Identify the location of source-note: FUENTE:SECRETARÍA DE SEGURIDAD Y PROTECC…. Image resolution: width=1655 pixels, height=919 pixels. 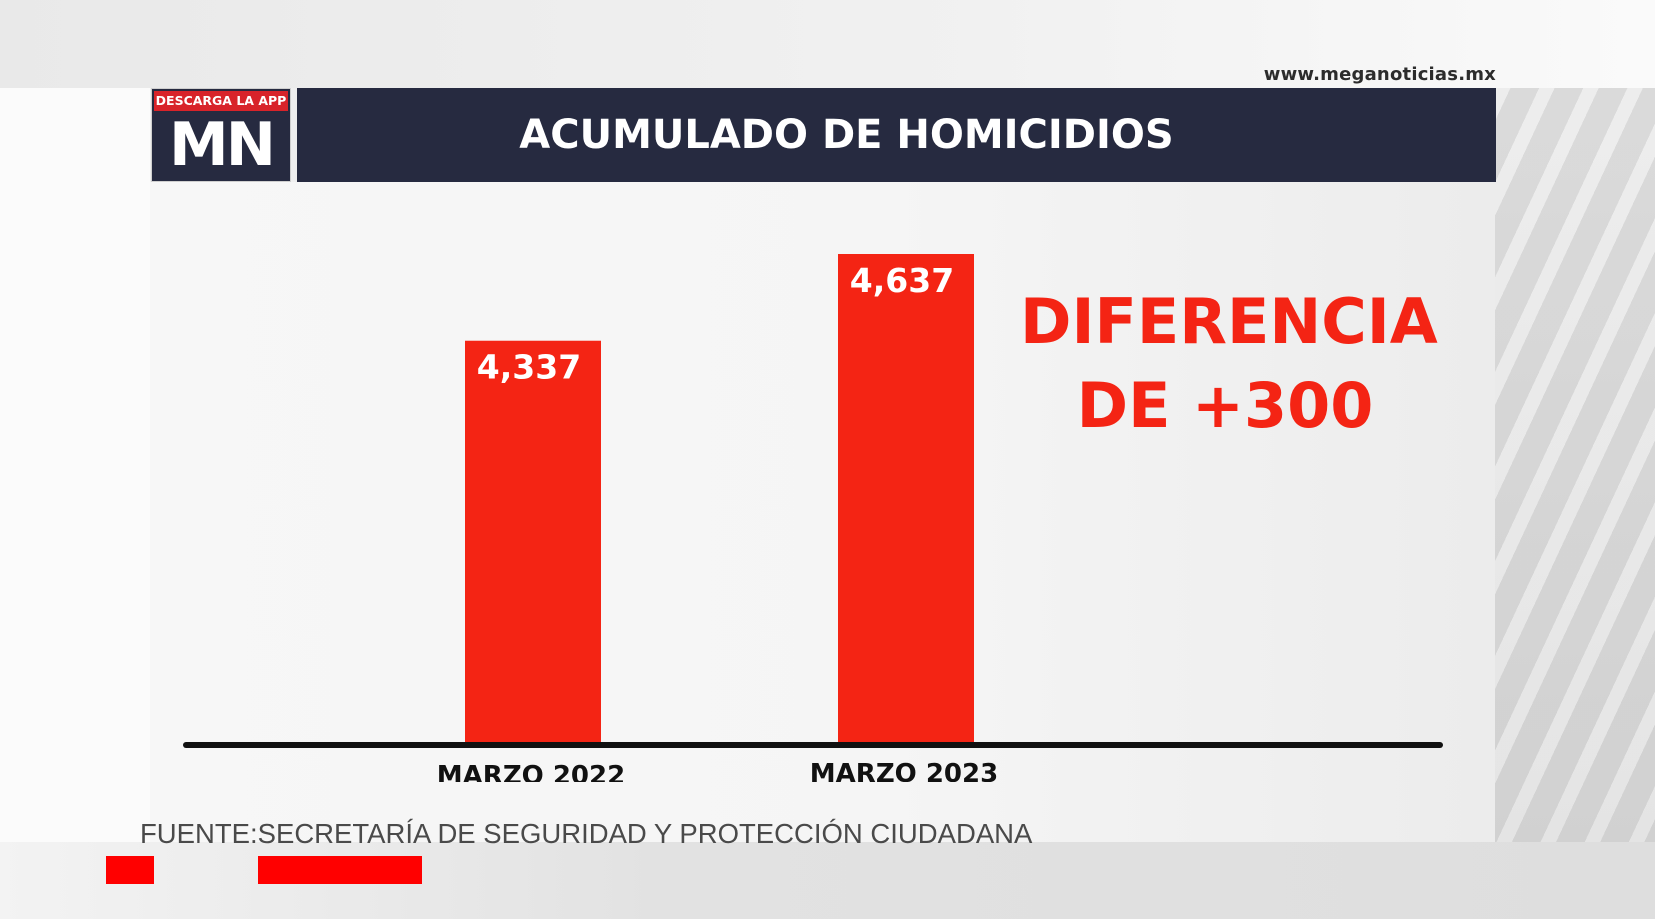
(586, 833).